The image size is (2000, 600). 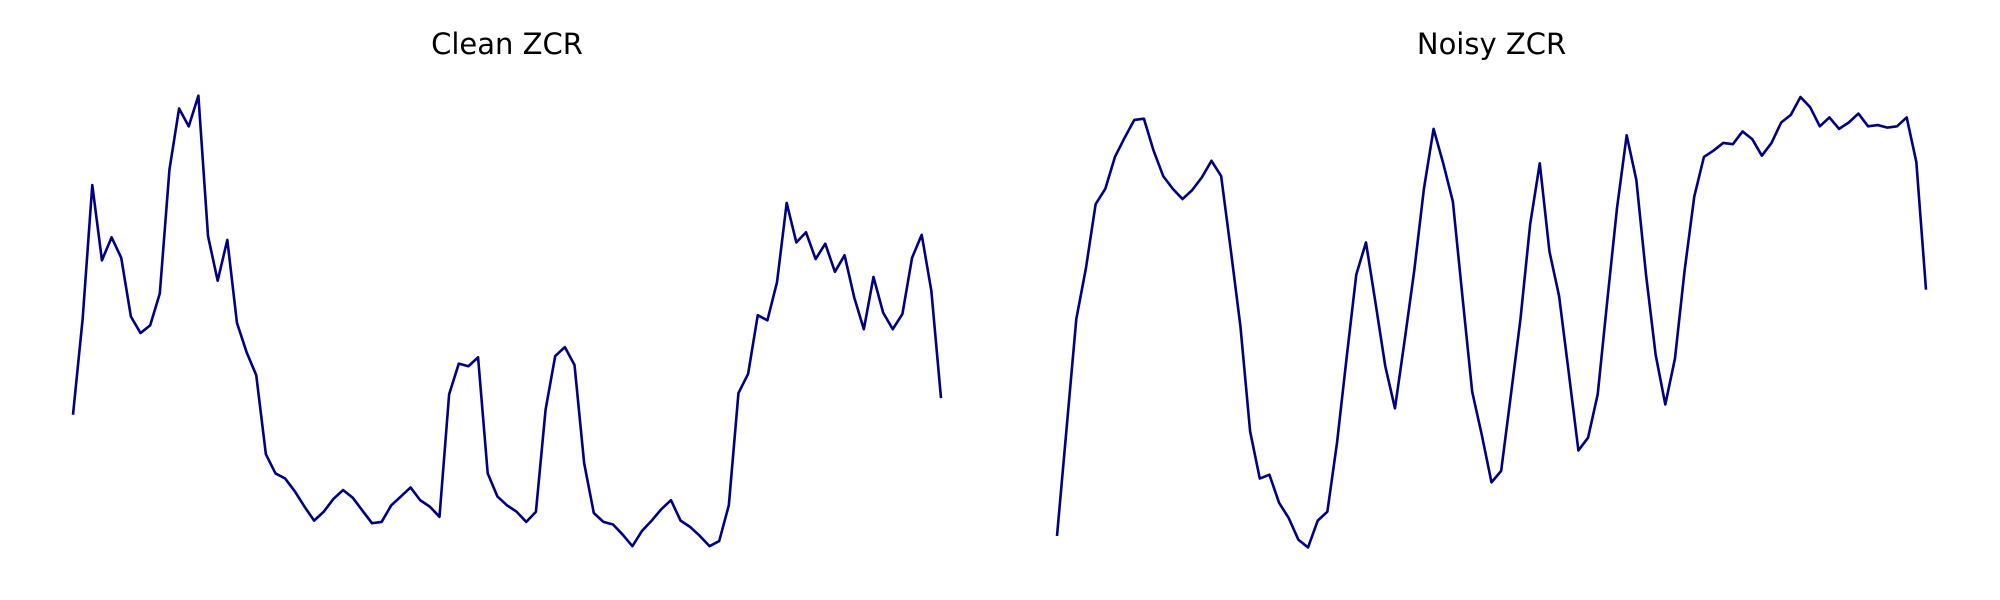 What do you see at coordinates (507, 44) in the screenshot?
I see `chart-title: Clean ZCR` at bounding box center [507, 44].